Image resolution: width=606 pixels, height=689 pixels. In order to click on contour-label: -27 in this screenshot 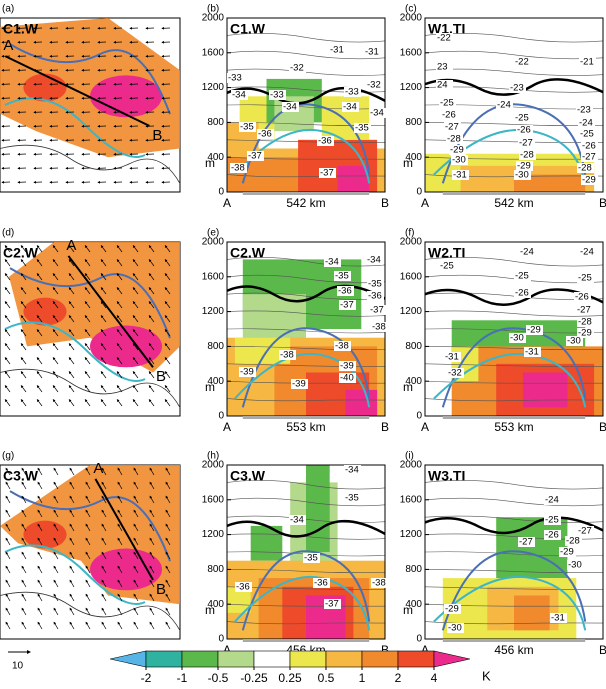, I will do `click(452, 127)`.